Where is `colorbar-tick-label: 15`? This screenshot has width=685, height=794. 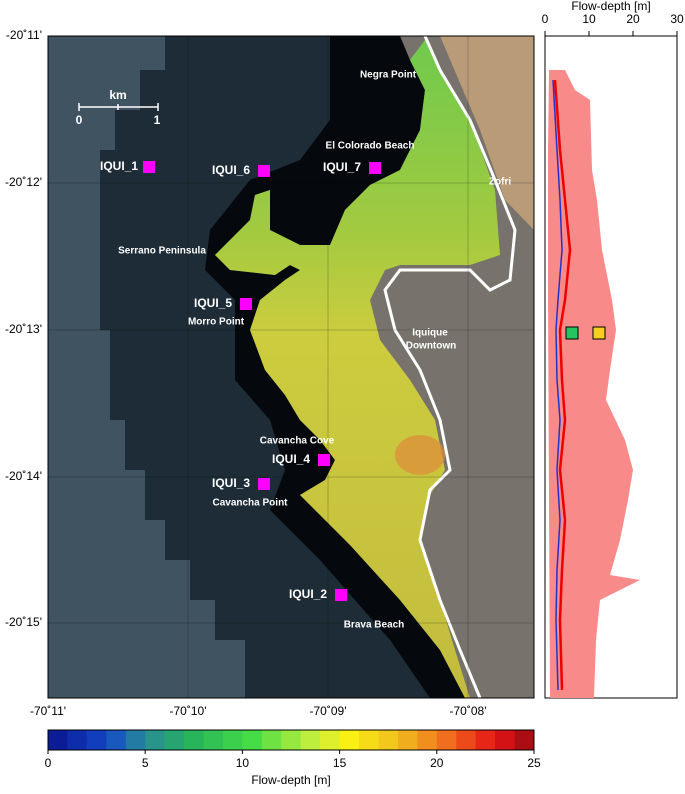 colorbar-tick-label: 15 is located at coordinates (340, 763).